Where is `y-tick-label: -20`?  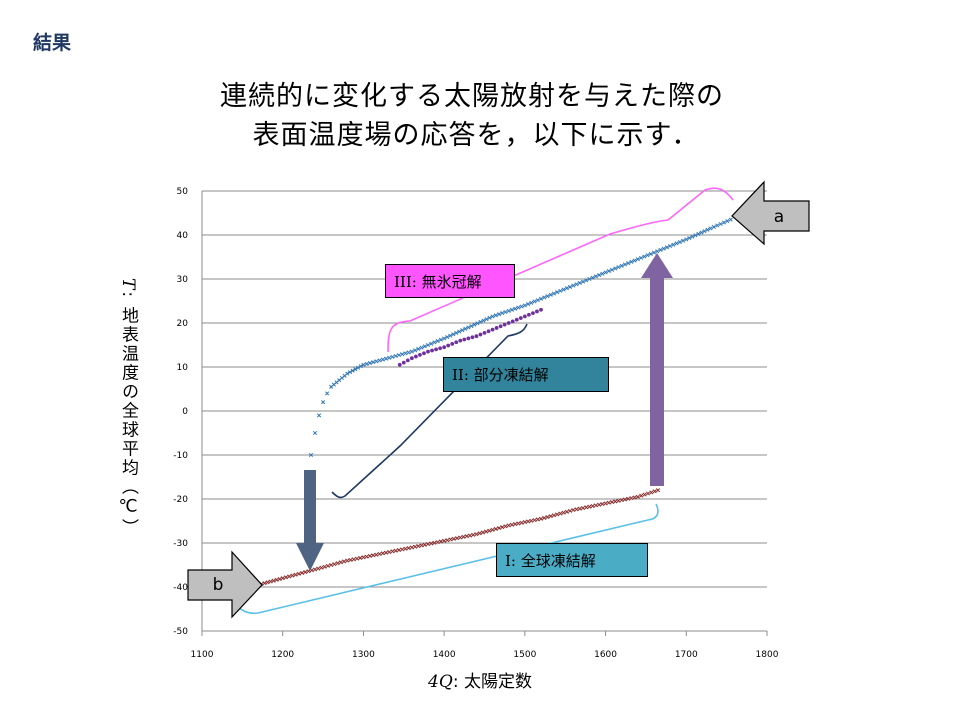
y-tick-label: -20 is located at coordinates (180, 500).